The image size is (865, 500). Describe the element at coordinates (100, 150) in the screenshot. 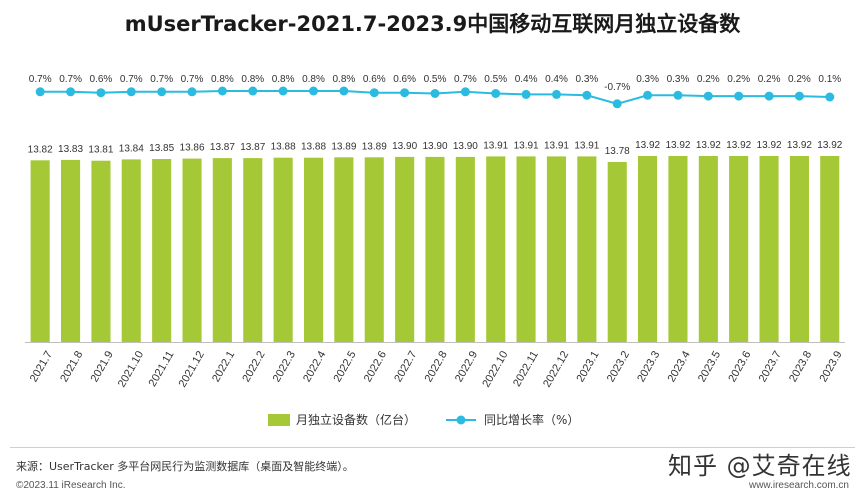

I see `bar-value-label: 13.81` at that location.